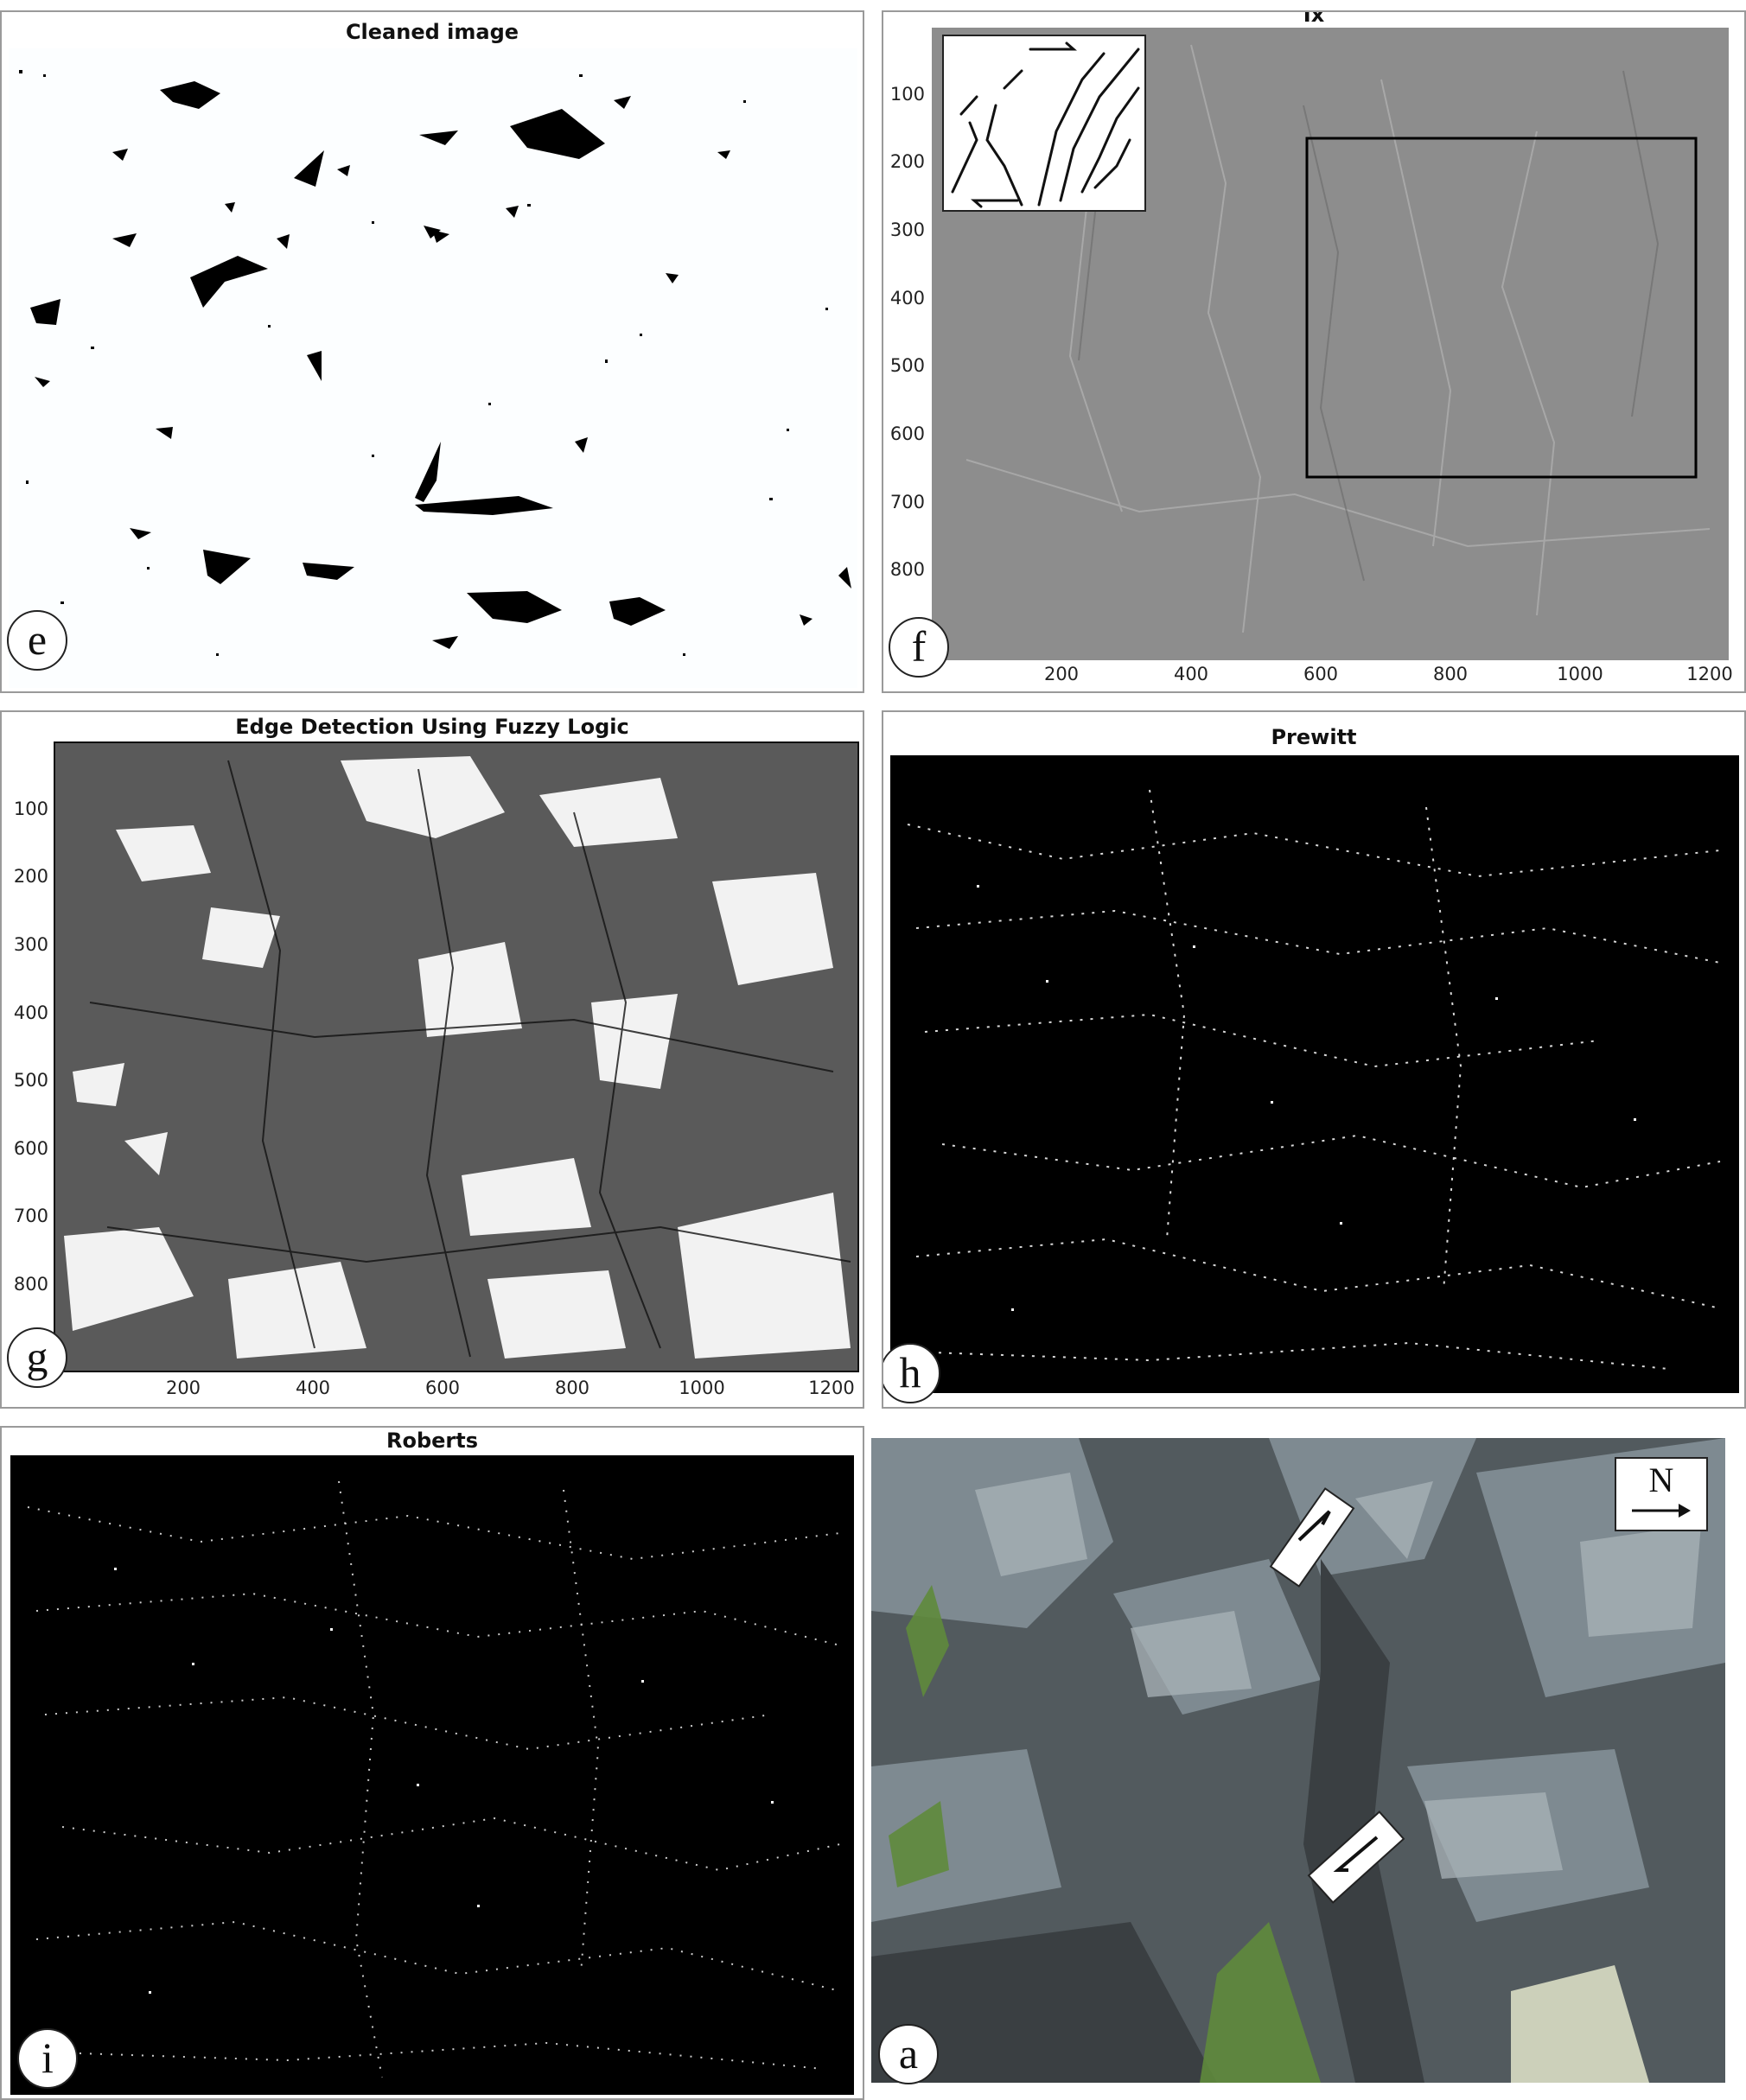 The width and height of the screenshot is (1746, 2100). What do you see at coordinates (434, 1779) in the screenshot?
I see `roberts-edges` at bounding box center [434, 1779].